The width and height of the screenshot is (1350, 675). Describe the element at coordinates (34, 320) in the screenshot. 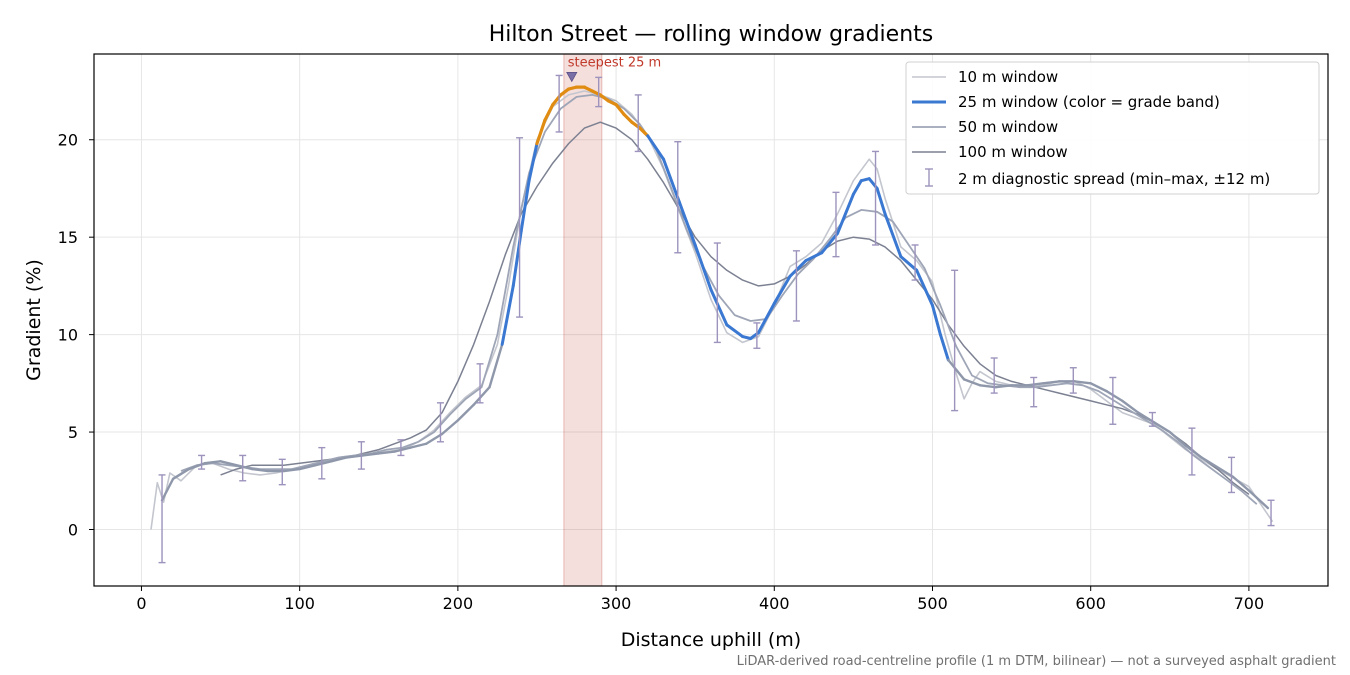

I see `y-axis-label: Gradient (%)` at that location.